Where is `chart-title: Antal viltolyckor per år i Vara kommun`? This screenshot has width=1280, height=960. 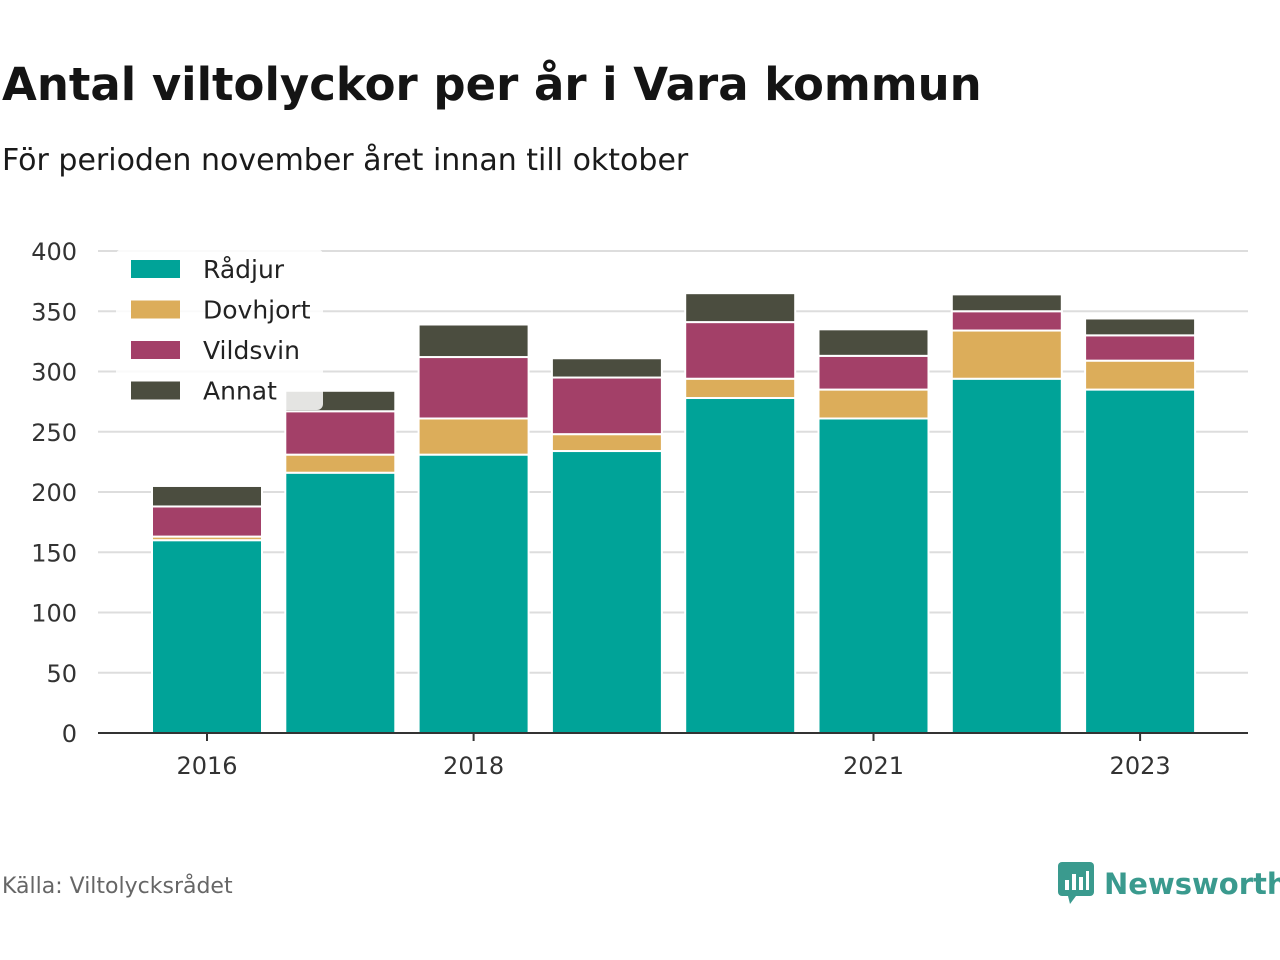 chart-title: Antal viltolyckor per år i Vara kommun is located at coordinates (492, 84).